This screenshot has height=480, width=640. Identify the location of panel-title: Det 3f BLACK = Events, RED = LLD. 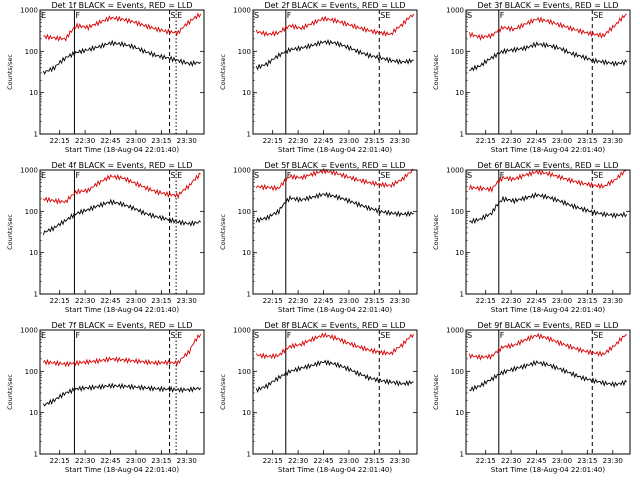
(547, 5).